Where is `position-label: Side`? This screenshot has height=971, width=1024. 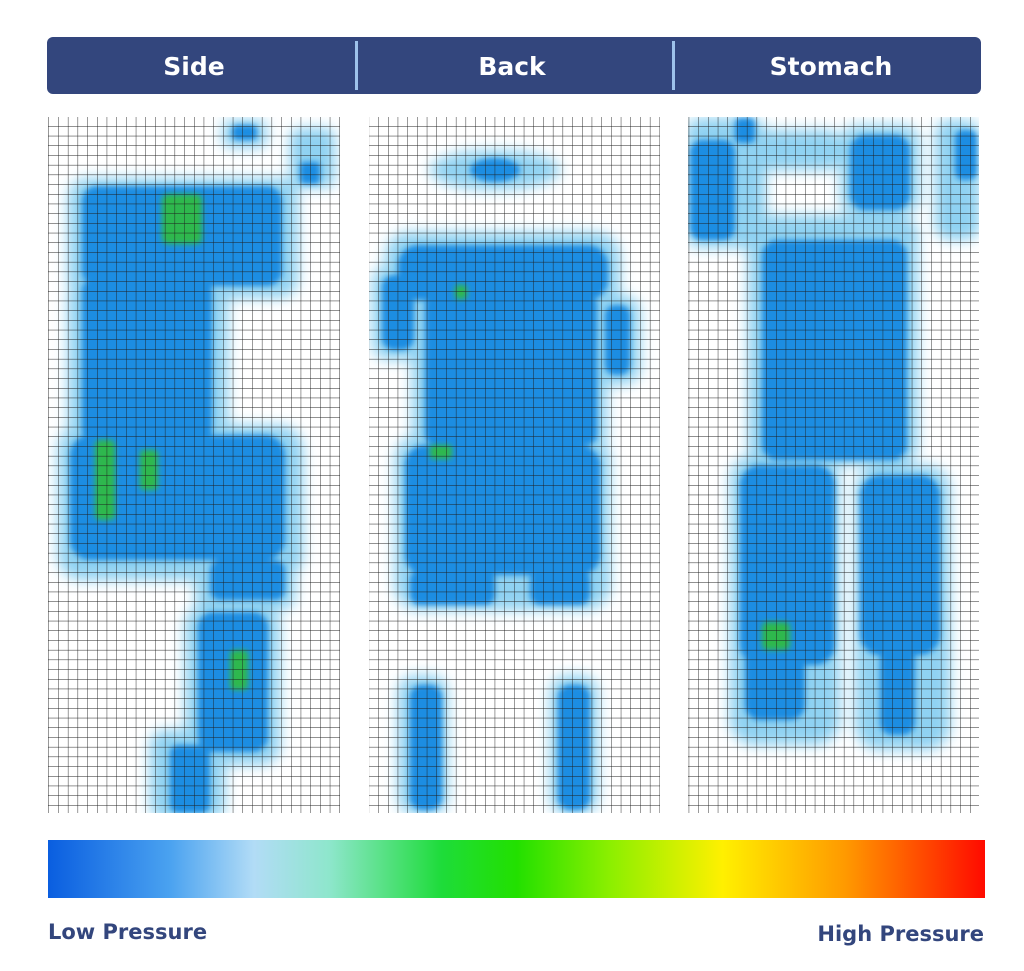
position-label: Side is located at coordinates (193, 66).